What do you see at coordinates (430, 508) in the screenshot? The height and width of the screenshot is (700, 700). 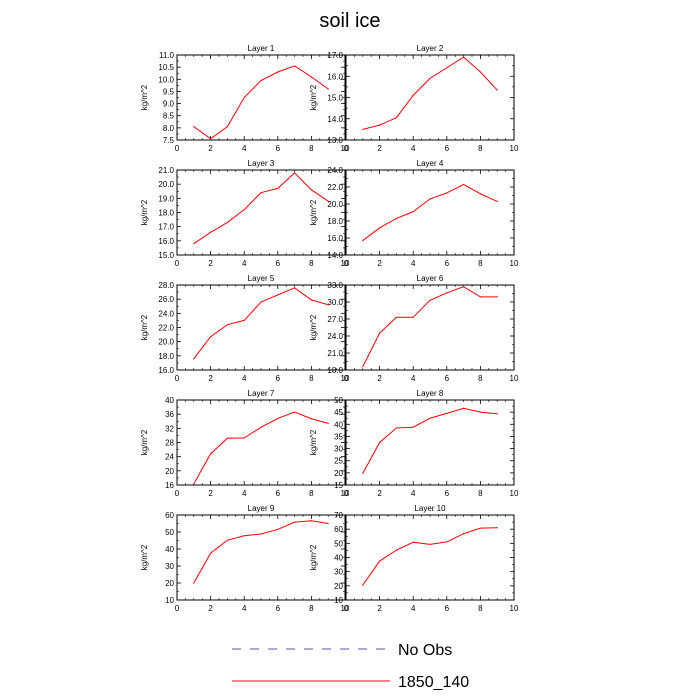 I see `layer-10-title: Layer 10` at bounding box center [430, 508].